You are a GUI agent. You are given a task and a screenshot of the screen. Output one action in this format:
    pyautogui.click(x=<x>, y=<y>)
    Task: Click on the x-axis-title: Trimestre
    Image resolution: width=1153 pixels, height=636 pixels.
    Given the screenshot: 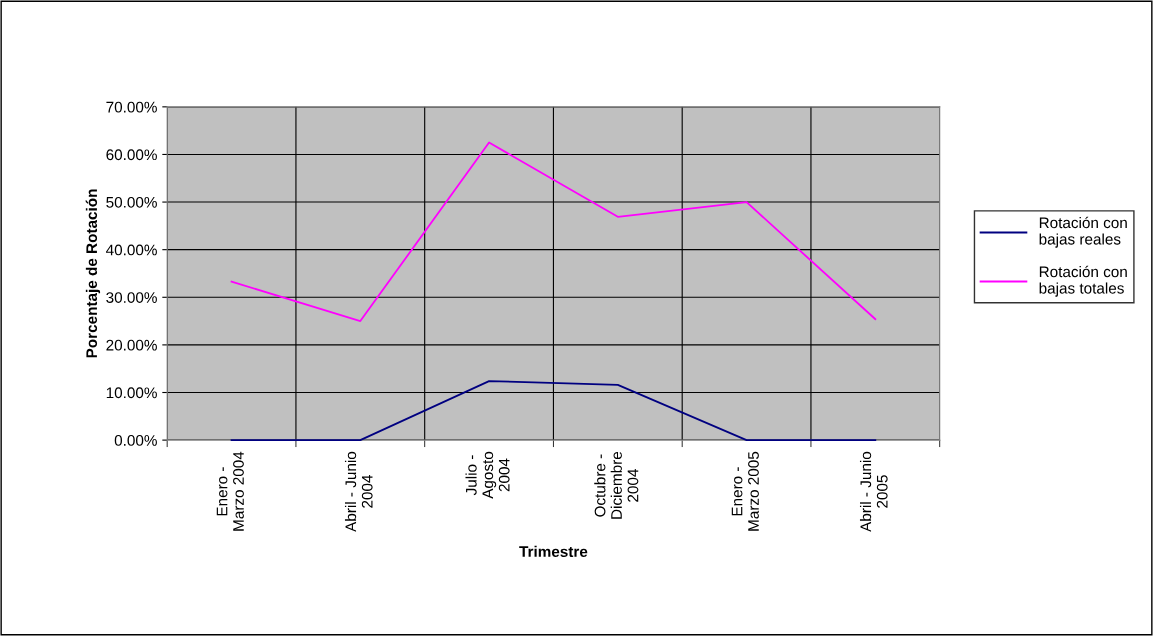 What is the action you would take?
    pyautogui.click(x=553, y=551)
    